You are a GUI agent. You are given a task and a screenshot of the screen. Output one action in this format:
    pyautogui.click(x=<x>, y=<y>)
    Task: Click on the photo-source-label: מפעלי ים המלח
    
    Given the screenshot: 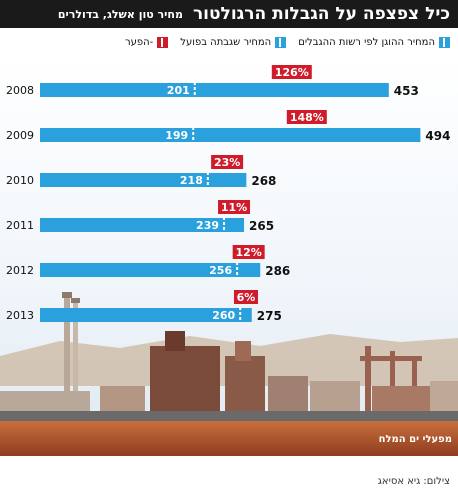 What is the action you would take?
    pyautogui.click(x=415, y=439)
    